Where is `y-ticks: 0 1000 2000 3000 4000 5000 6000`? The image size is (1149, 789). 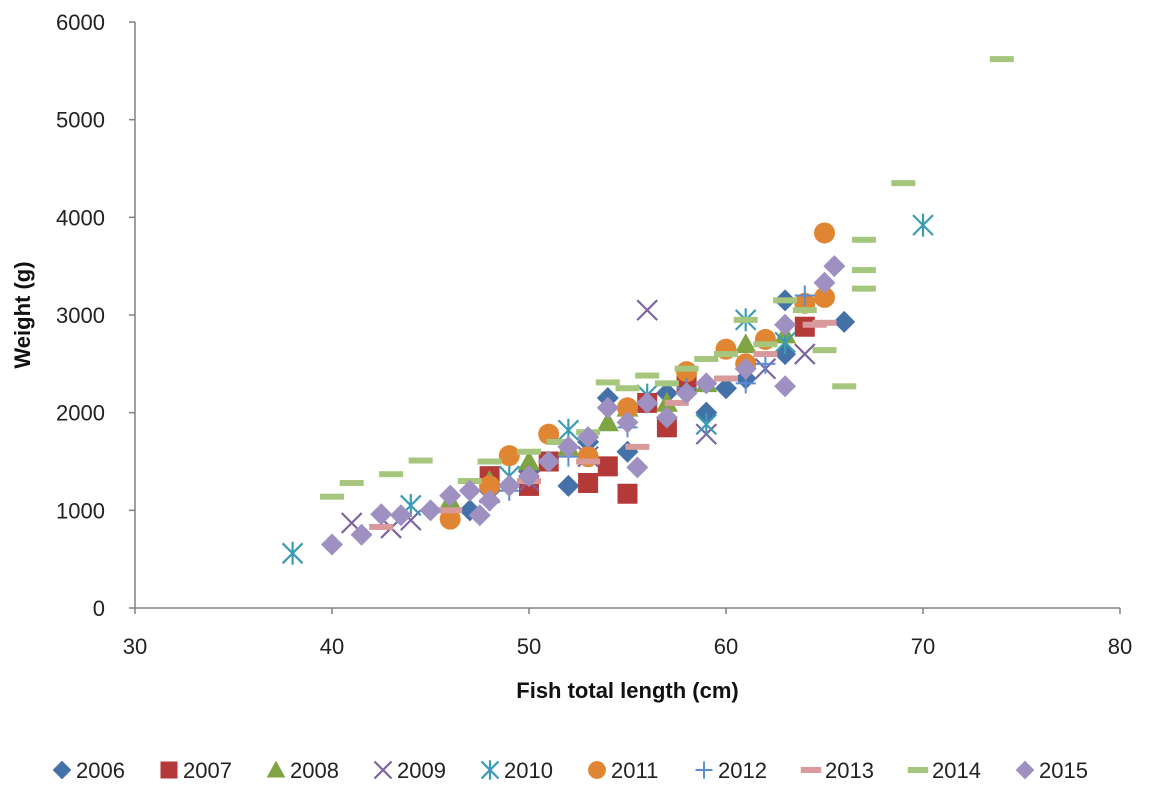 y-ticks: 0 1000 2000 3000 4000 5000 6000 is located at coordinates (95, 315).